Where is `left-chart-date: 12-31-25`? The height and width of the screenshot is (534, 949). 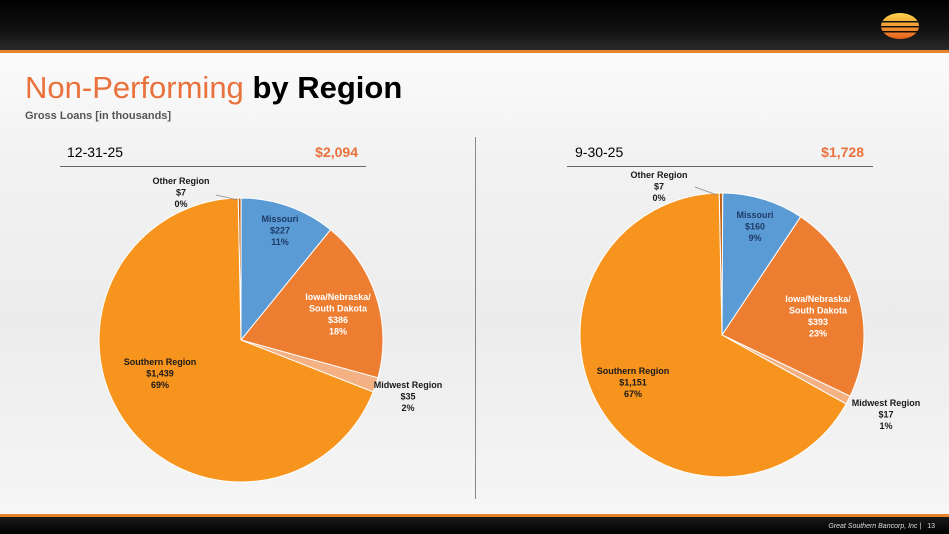 left-chart-date: 12-31-25 is located at coordinates (95, 152).